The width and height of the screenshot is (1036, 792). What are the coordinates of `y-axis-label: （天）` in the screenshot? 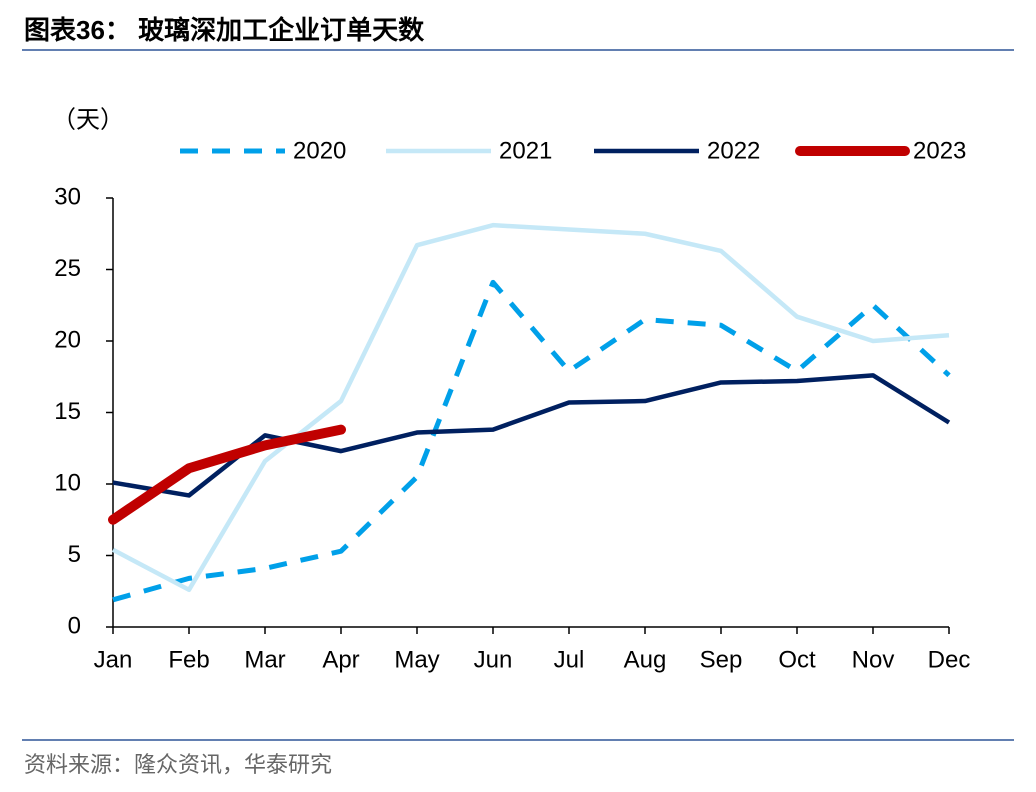 It's located at (88, 119).